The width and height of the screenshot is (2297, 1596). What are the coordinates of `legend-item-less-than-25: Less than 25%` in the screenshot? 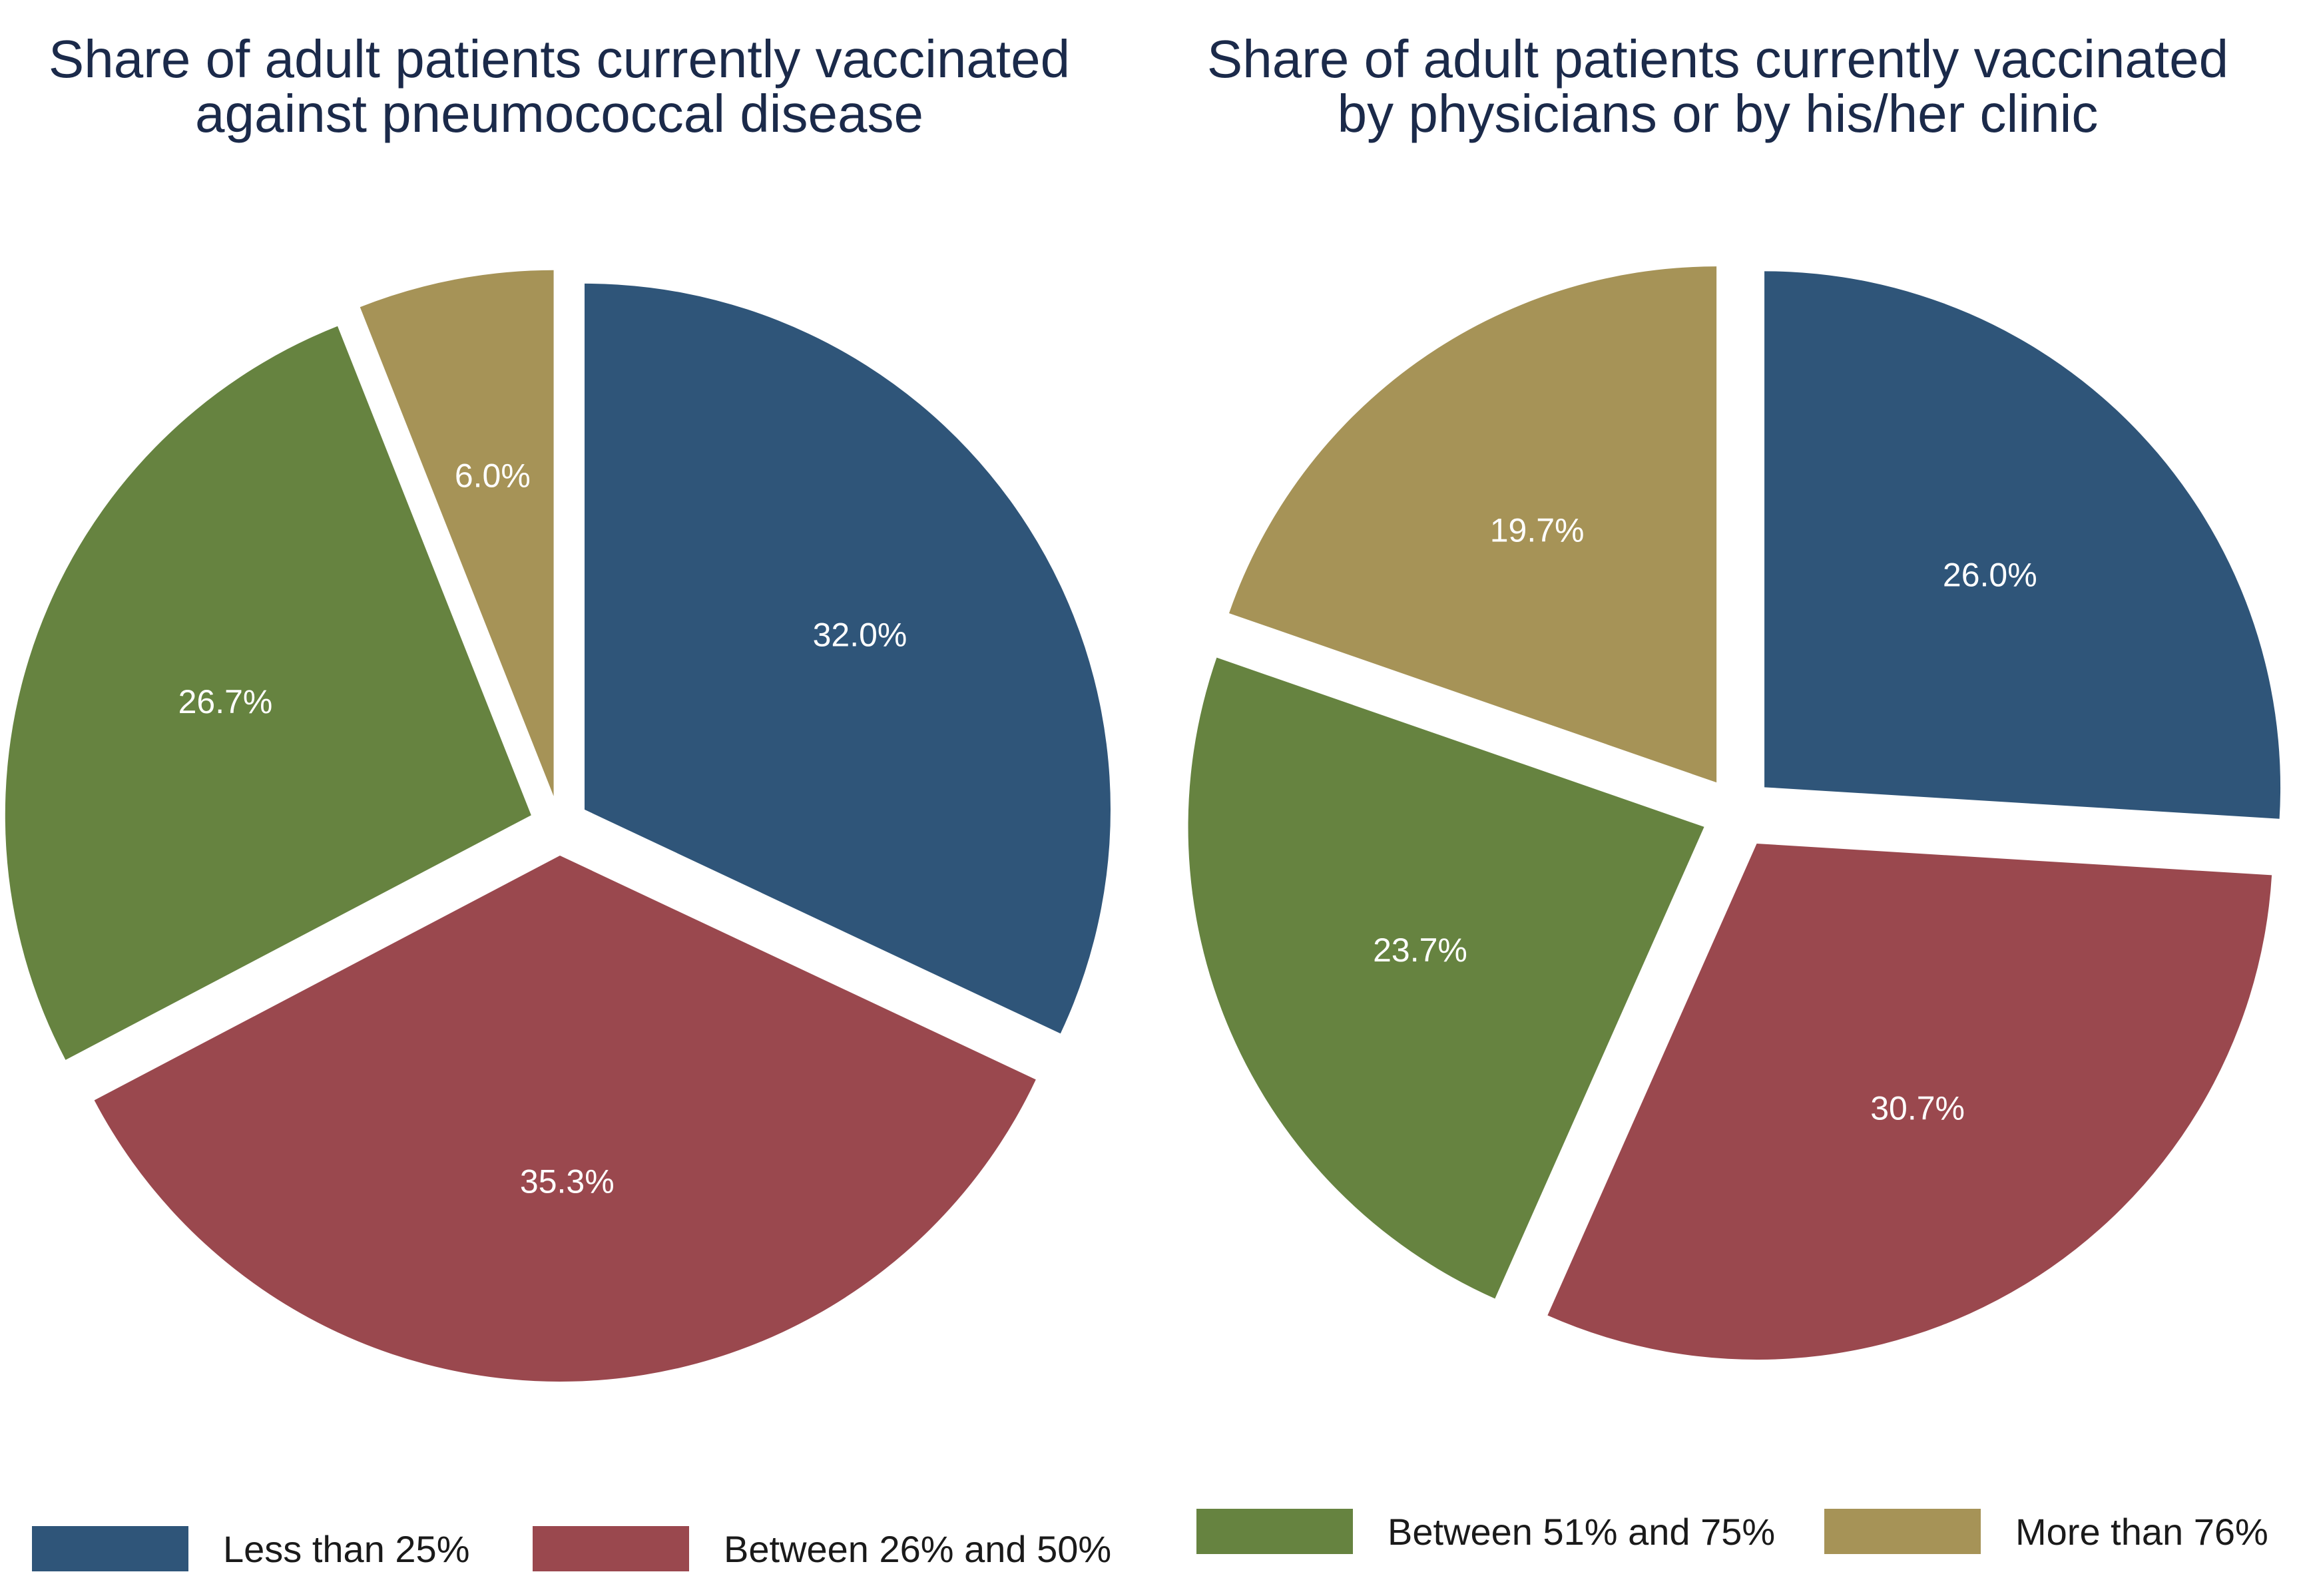 It's located at (250, 1548).